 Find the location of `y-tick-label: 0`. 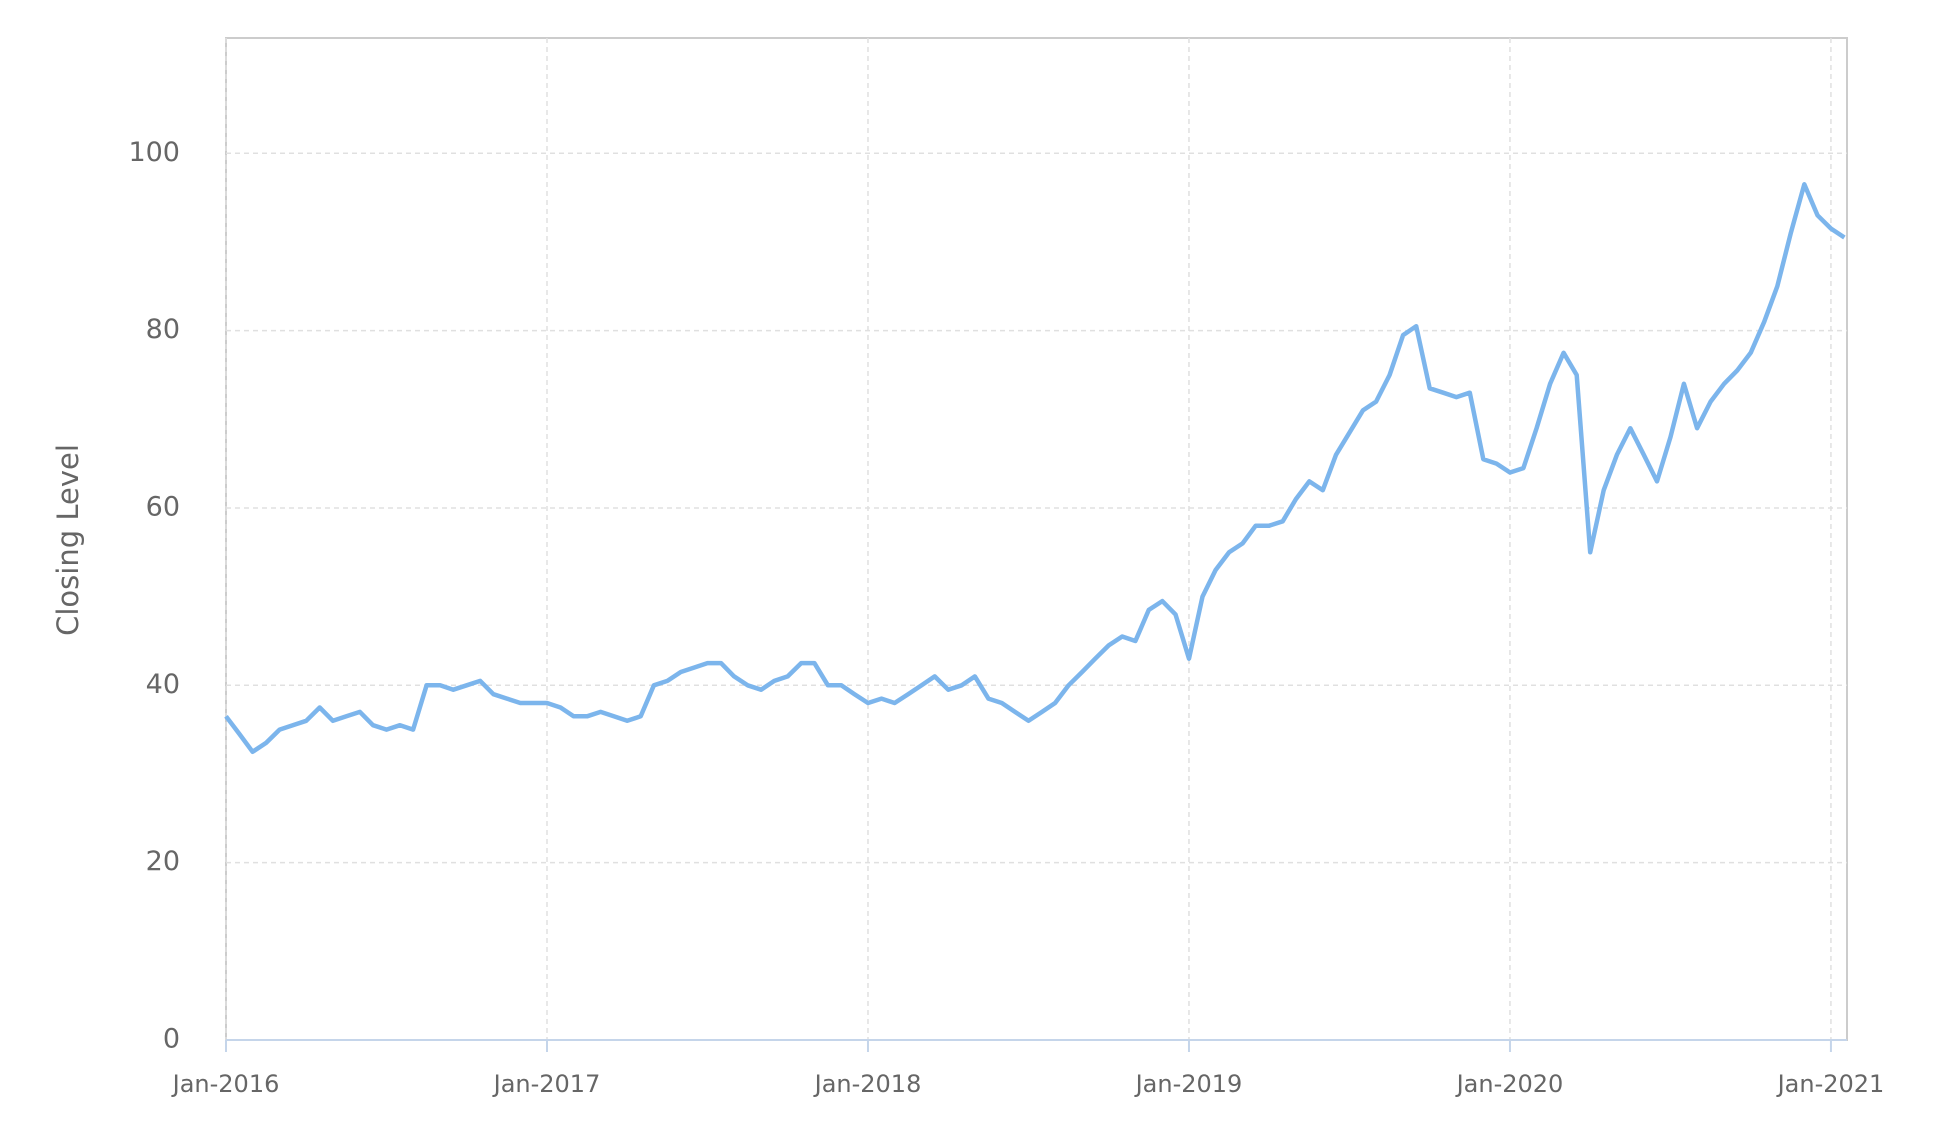

y-tick-label: 0 is located at coordinates (171, 1039).